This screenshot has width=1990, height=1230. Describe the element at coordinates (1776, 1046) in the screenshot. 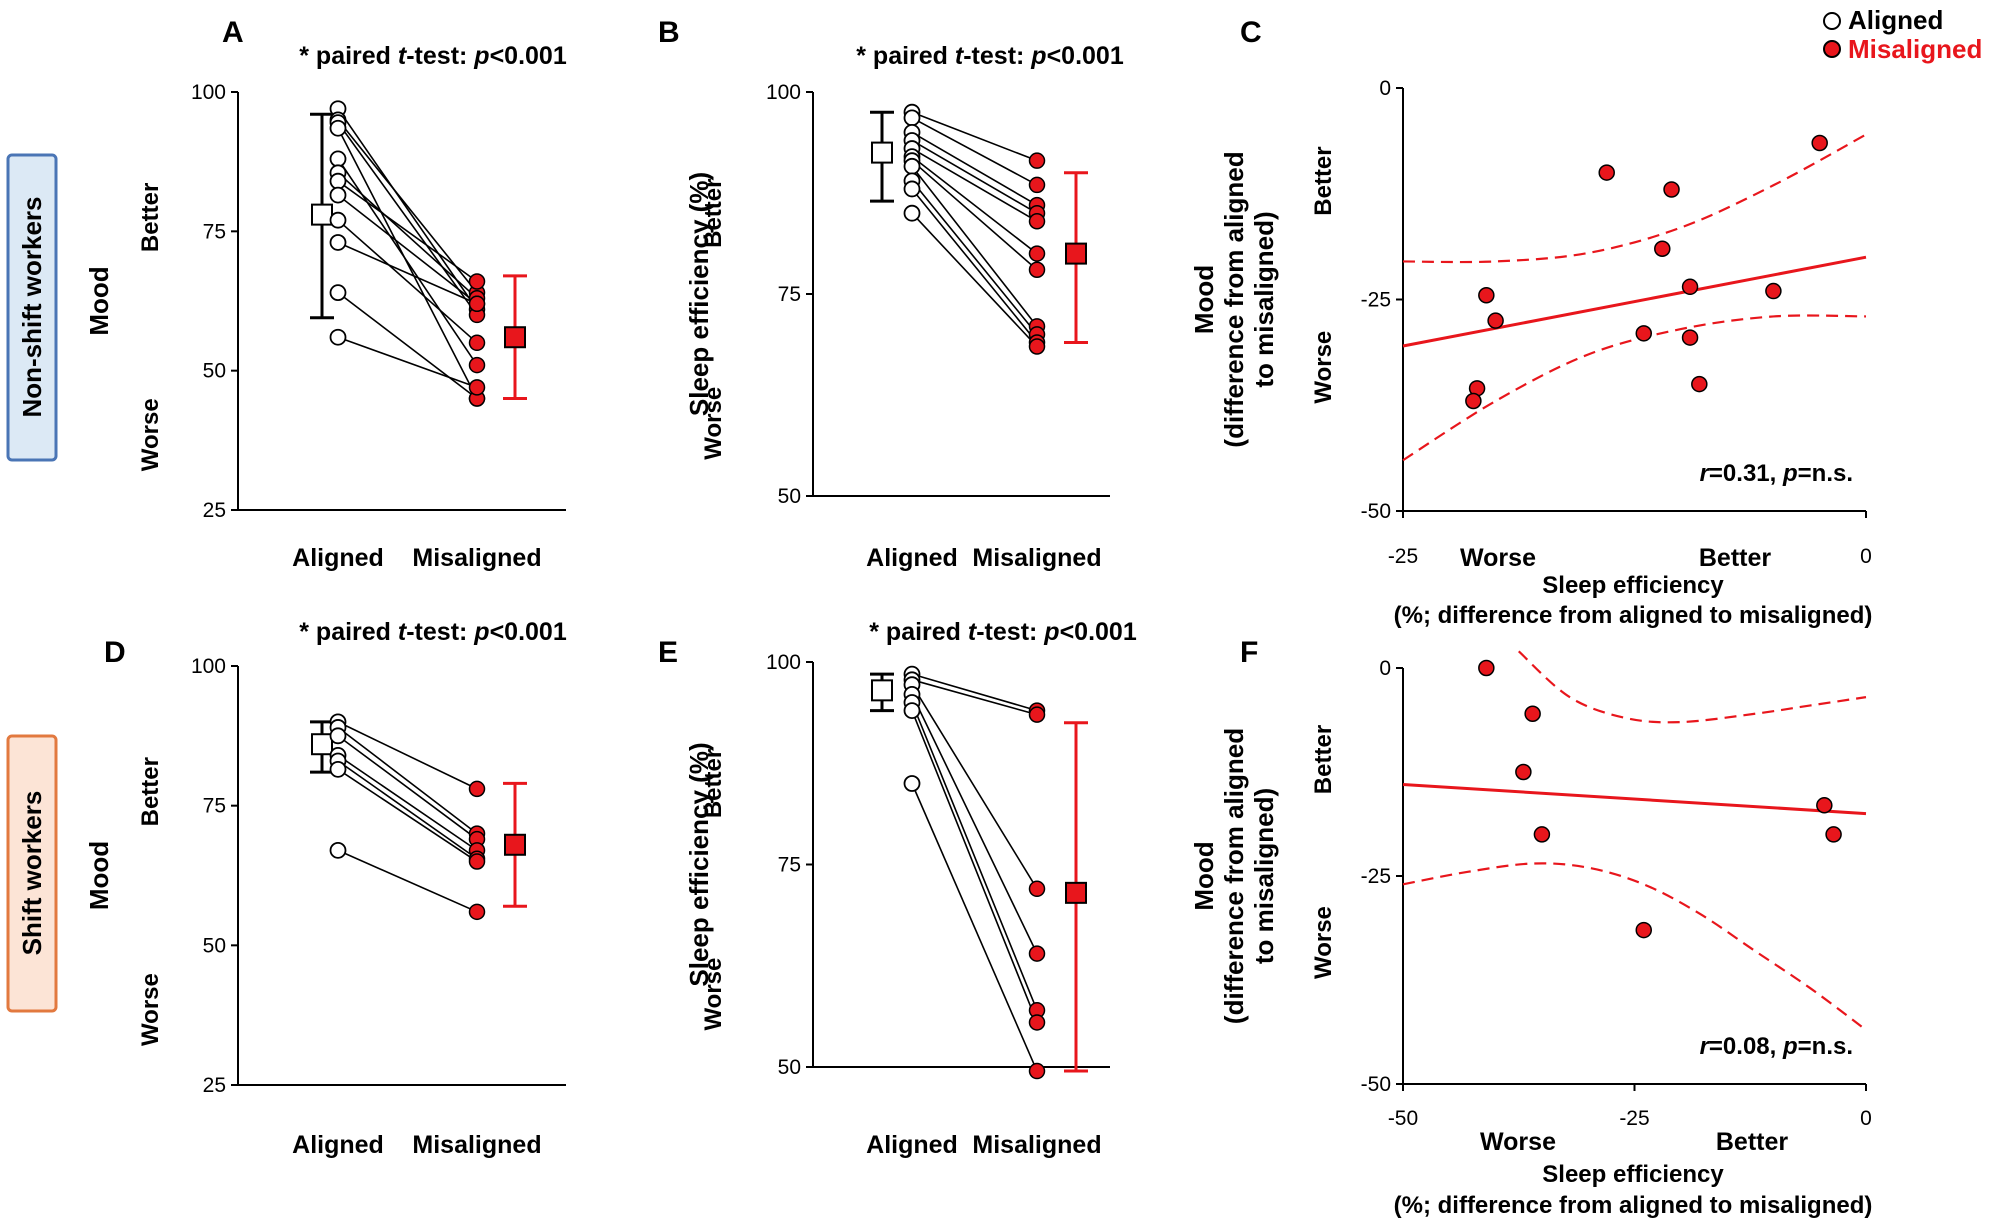

I see `correlation-stat: r=0.08, p=n.s.` at that location.